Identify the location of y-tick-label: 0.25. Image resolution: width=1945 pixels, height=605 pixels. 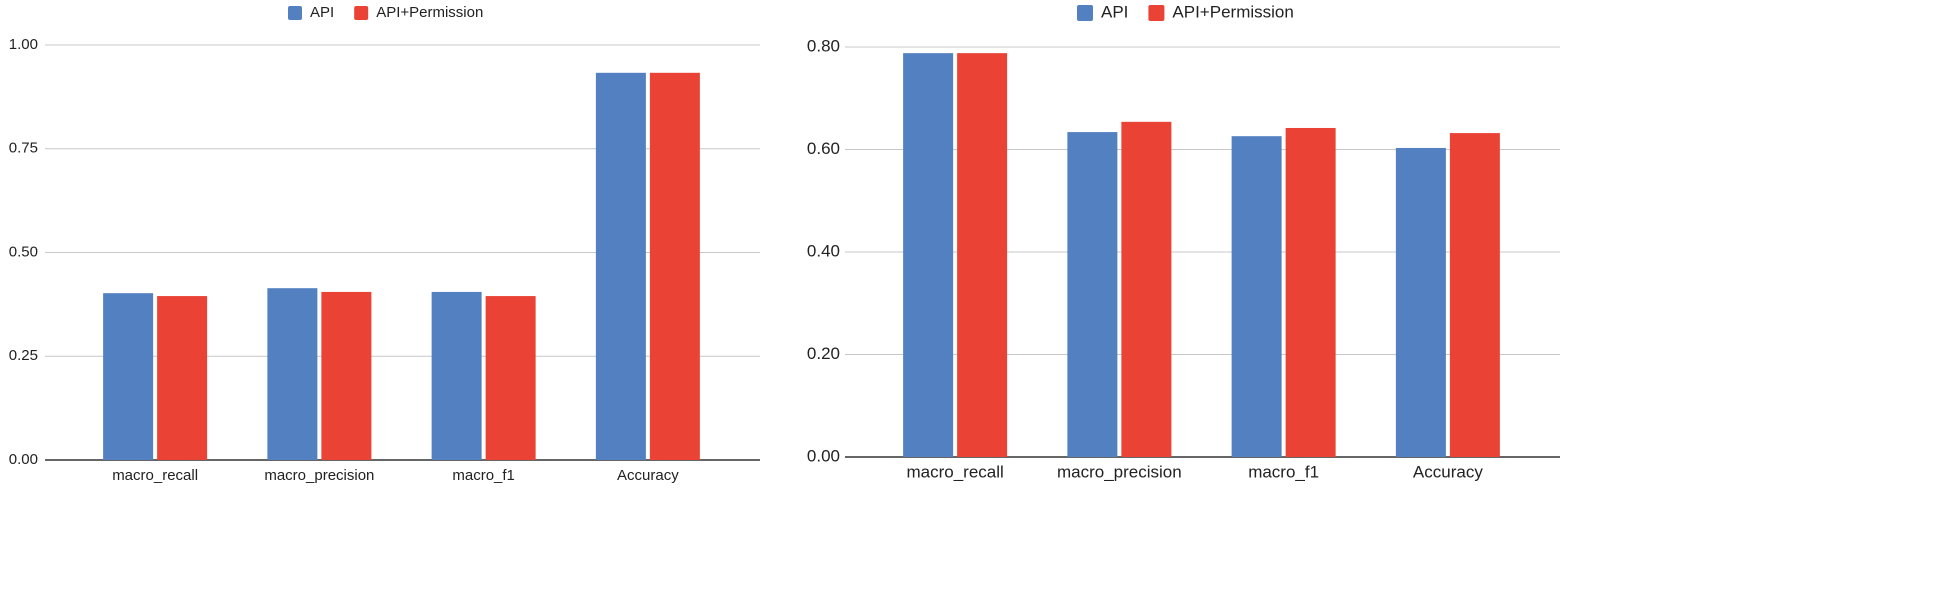
(23, 355).